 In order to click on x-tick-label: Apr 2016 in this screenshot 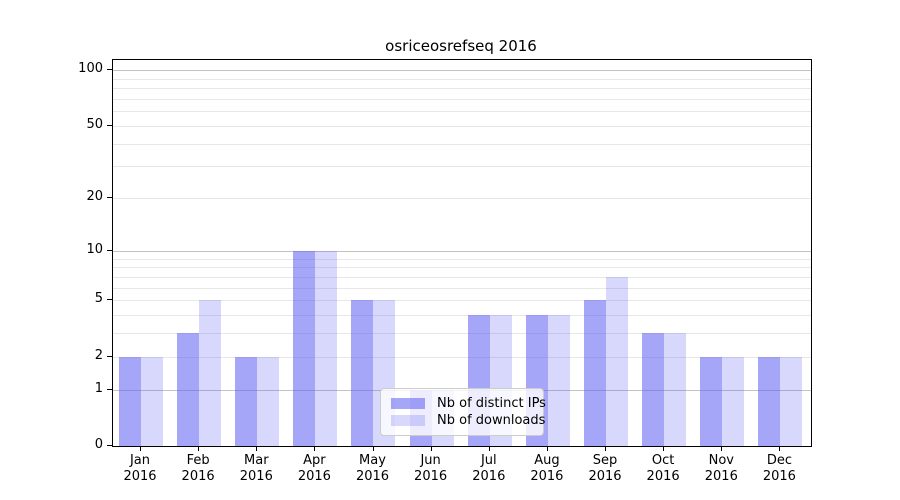, I will do `click(314, 468)`.